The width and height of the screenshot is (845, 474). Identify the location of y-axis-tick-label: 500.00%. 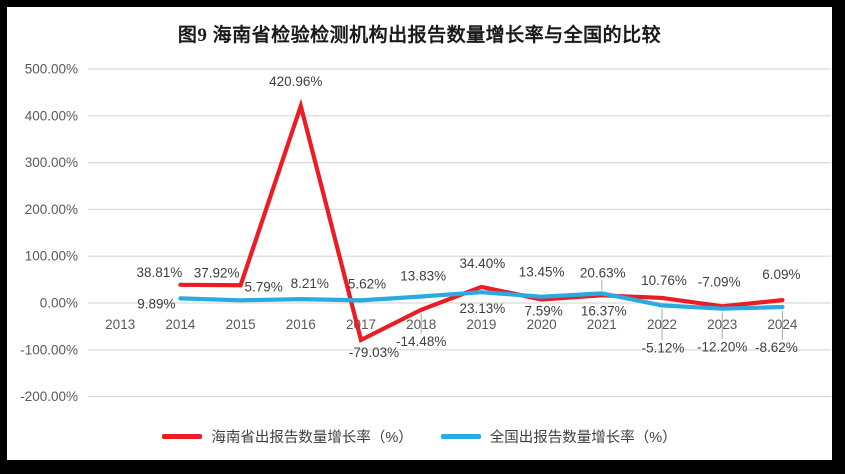
(51, 69).